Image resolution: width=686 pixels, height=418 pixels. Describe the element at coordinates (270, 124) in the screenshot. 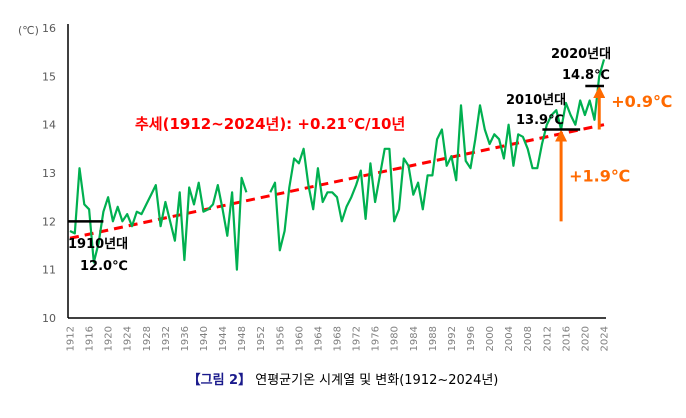

I see `trend-label: 추세(1912~2024년): +0.21℃/10년` at that location.